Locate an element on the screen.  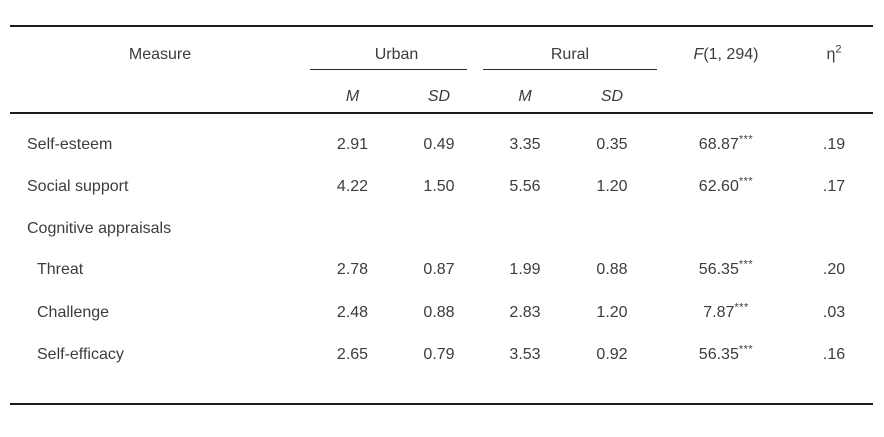
urban-mean-value: 2.78 is located at coordinates (352, 269).